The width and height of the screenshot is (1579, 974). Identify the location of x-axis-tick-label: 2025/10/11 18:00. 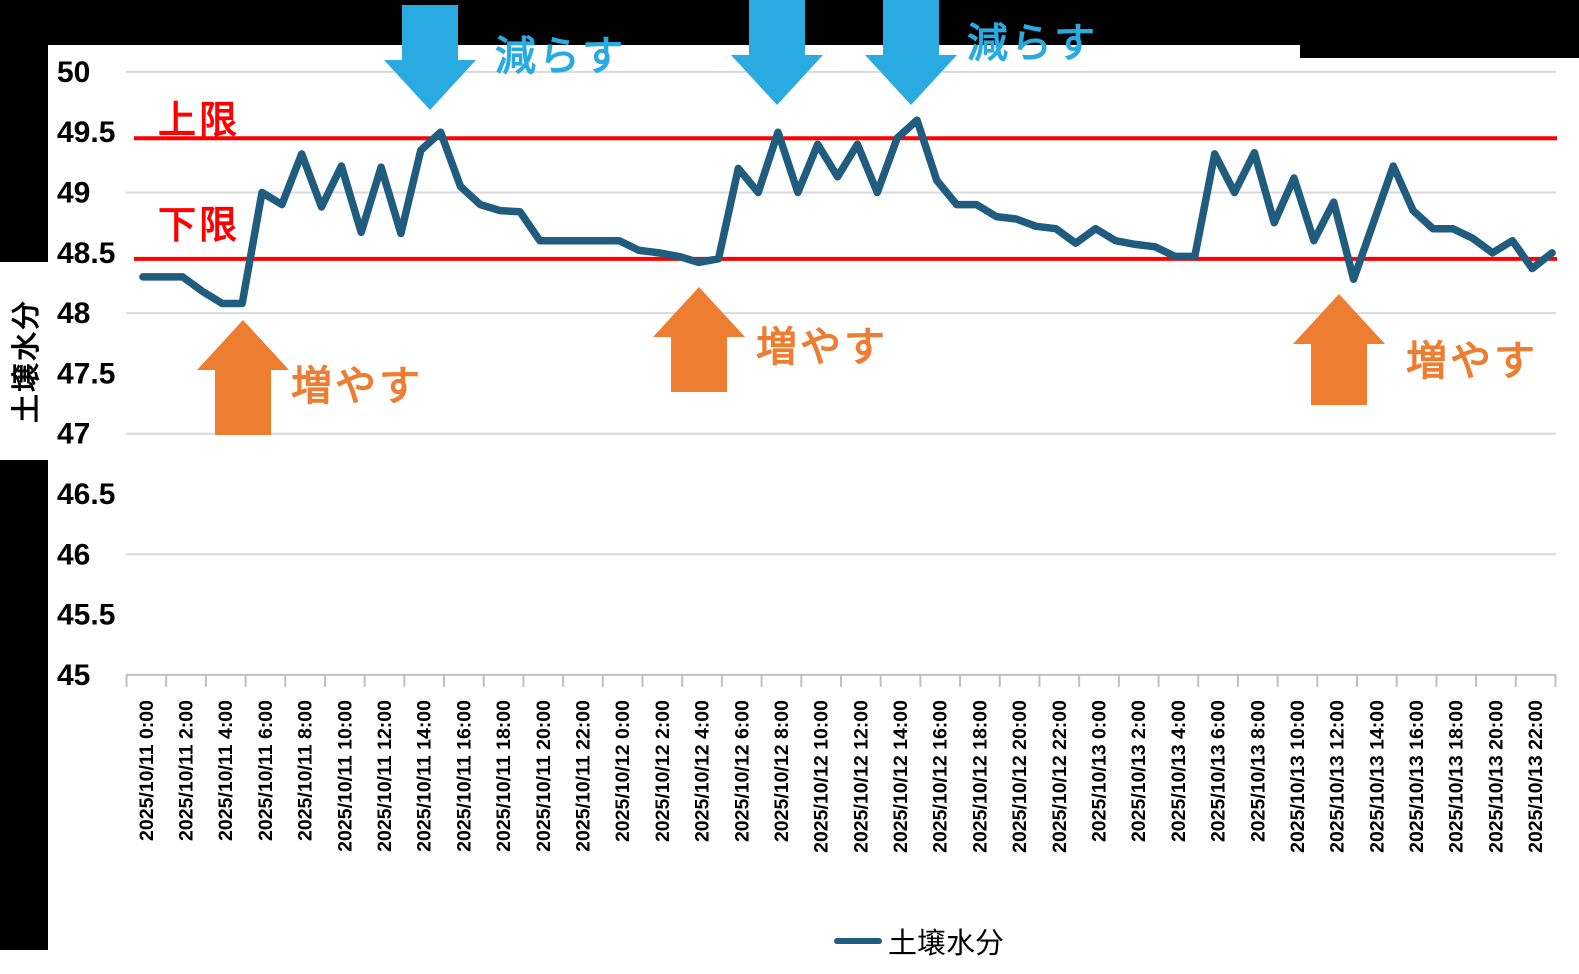
(504, 776).